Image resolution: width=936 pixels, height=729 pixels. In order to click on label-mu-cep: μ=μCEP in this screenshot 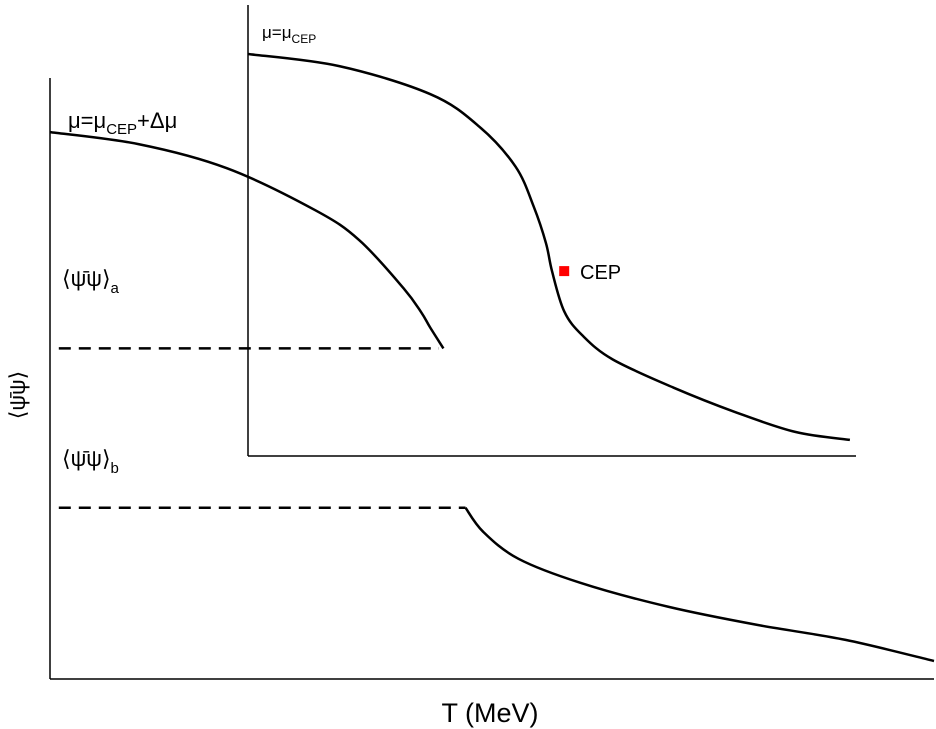, I will do `click(289, 34)`.